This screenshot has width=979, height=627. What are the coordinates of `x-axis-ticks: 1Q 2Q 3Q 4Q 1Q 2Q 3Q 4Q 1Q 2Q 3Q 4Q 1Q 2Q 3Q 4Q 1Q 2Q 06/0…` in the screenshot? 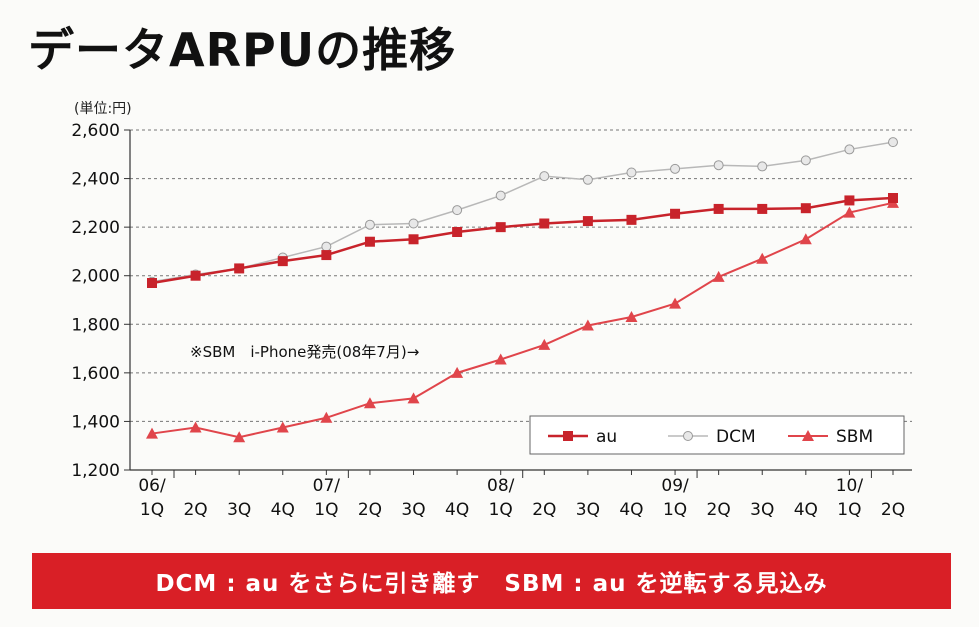 It's located at (521, 498).